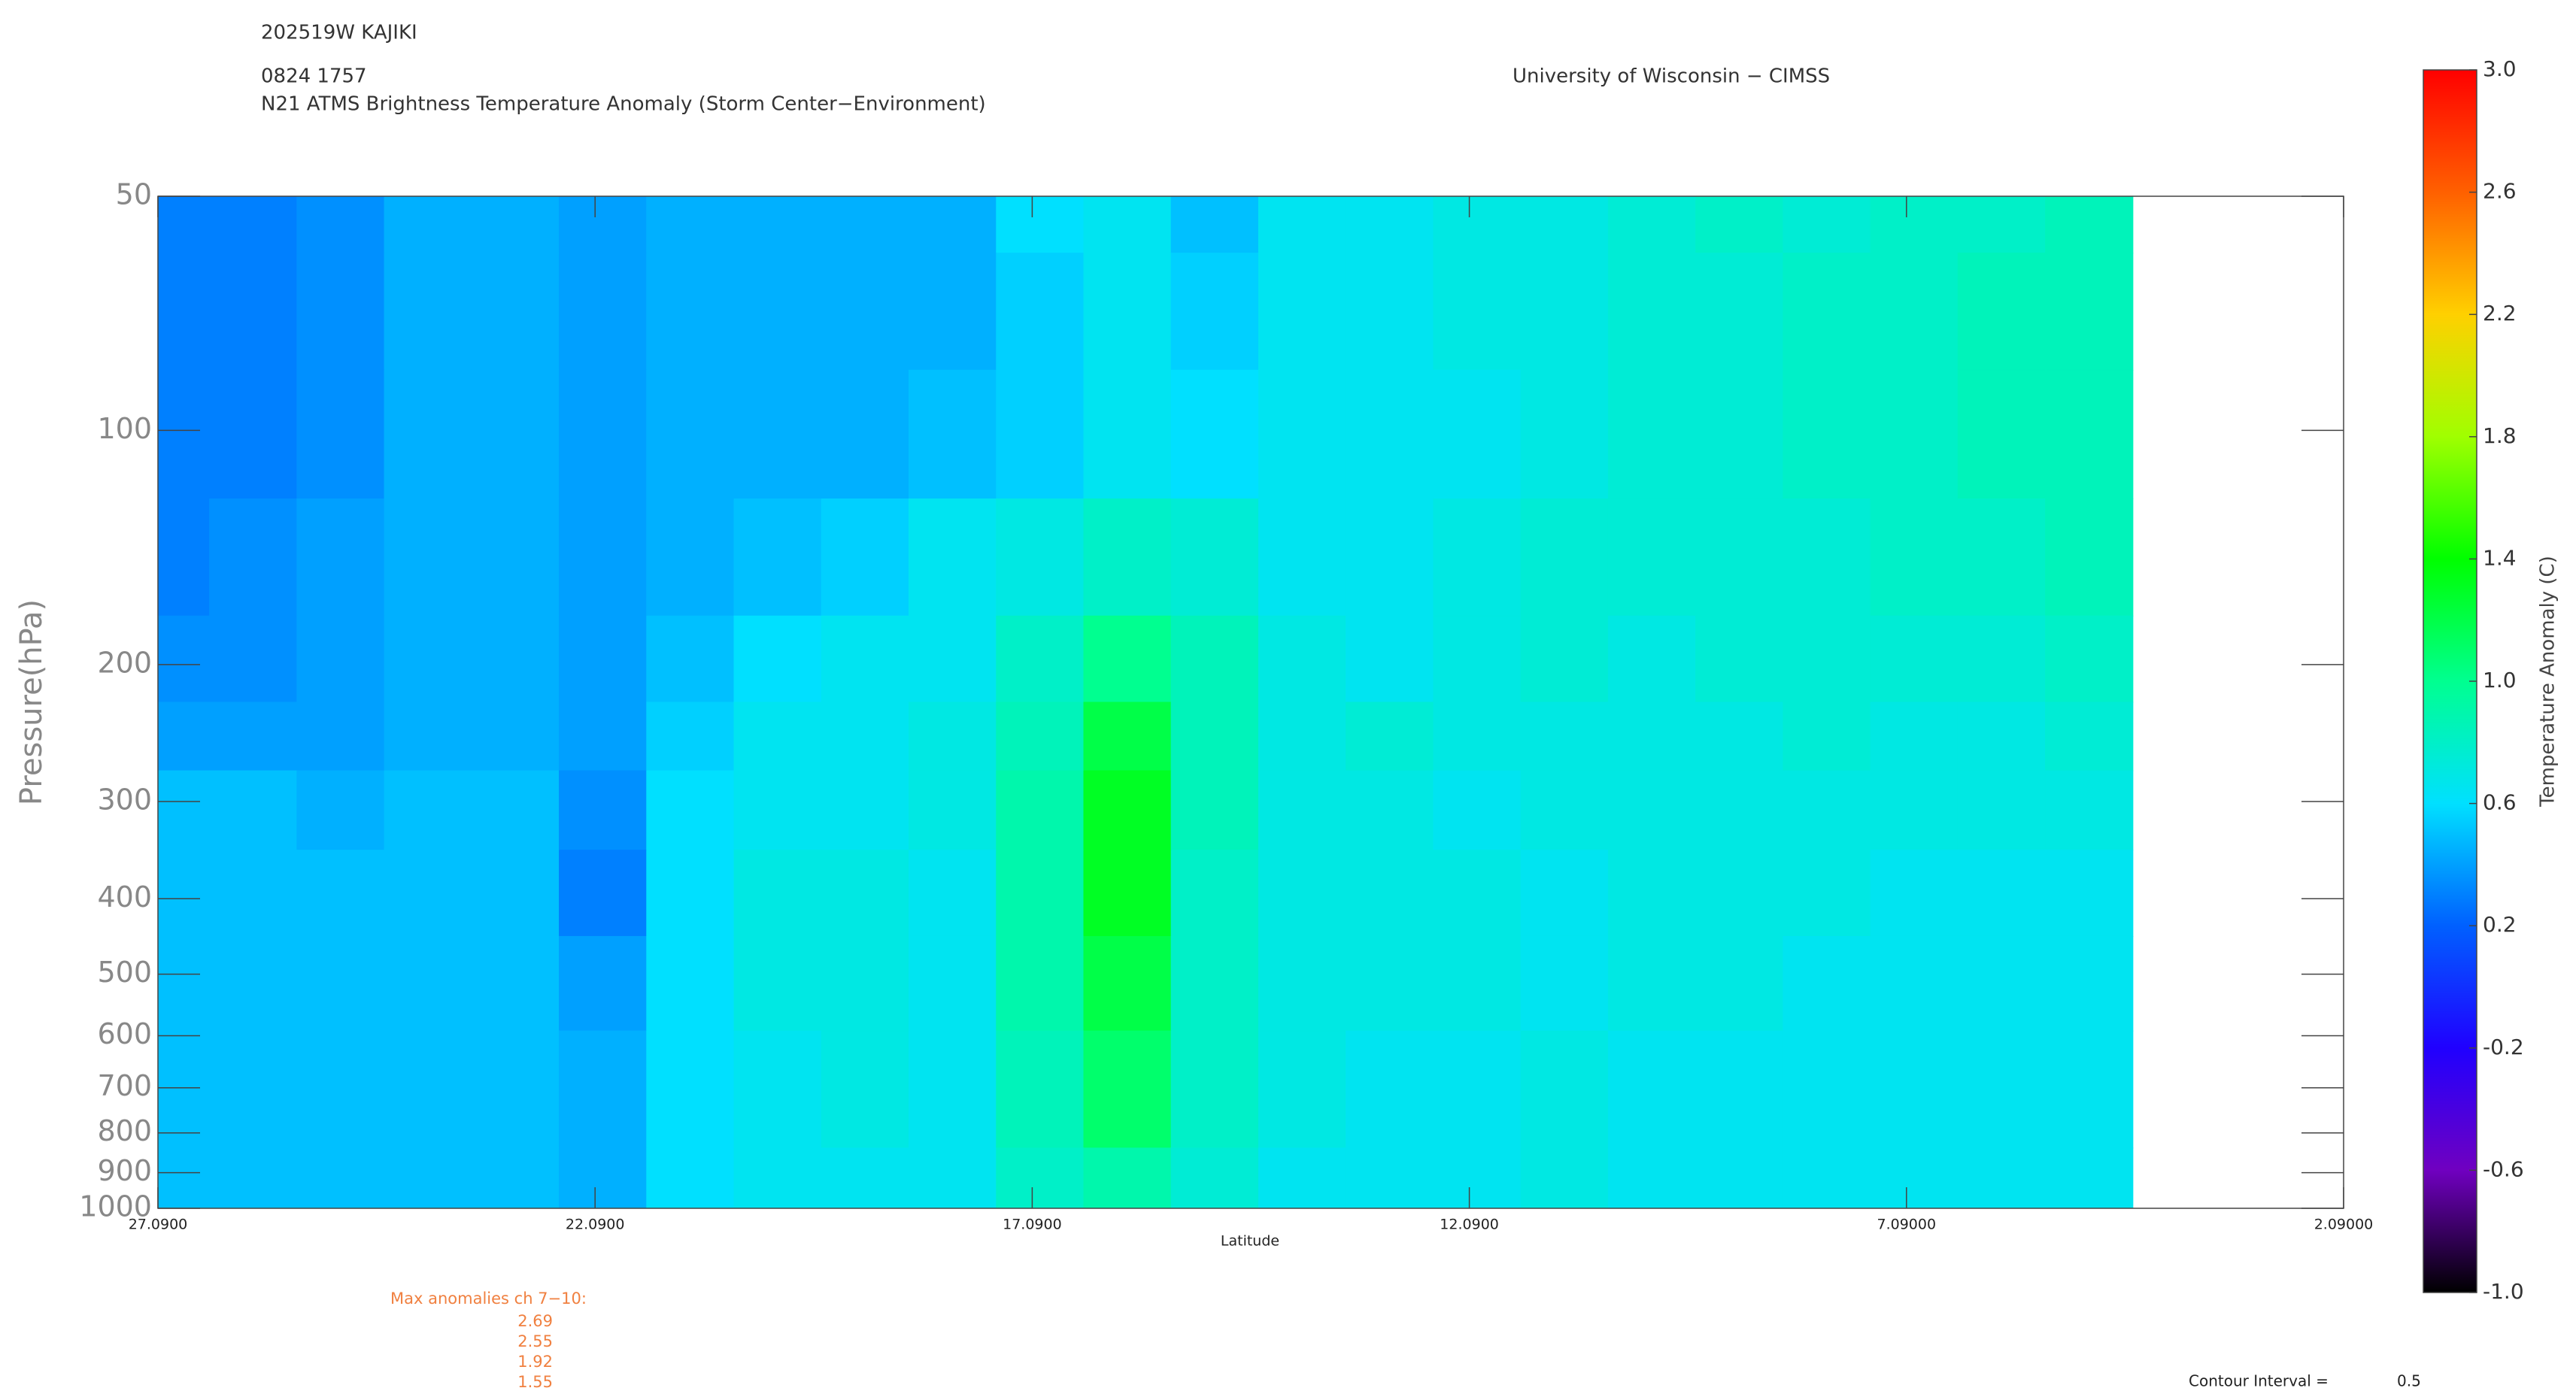 The image size is (2576, 1391). I want to click on max-anomaly-value: 2.55, so click(535, 1341).